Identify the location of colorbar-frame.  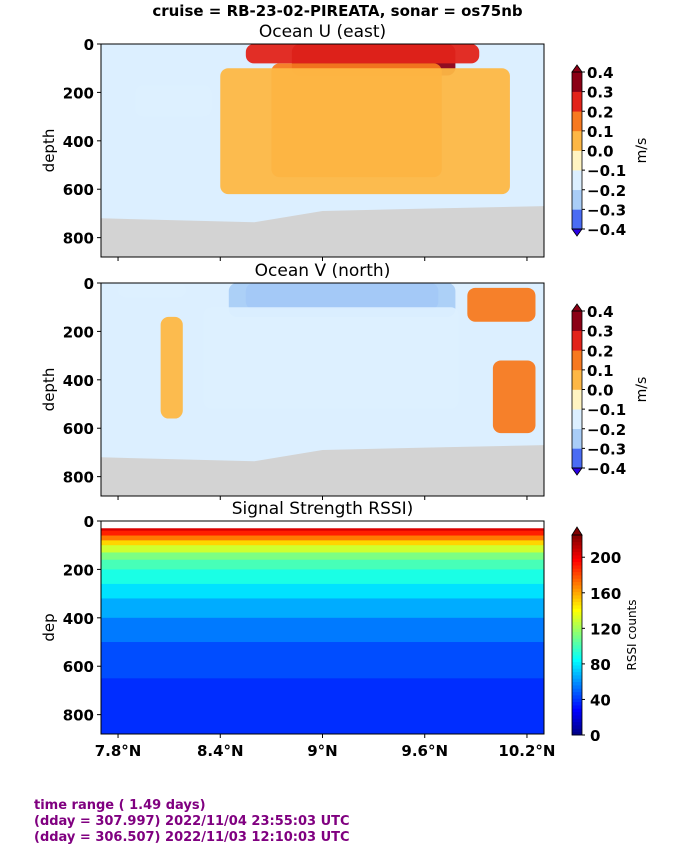
(577, 635).